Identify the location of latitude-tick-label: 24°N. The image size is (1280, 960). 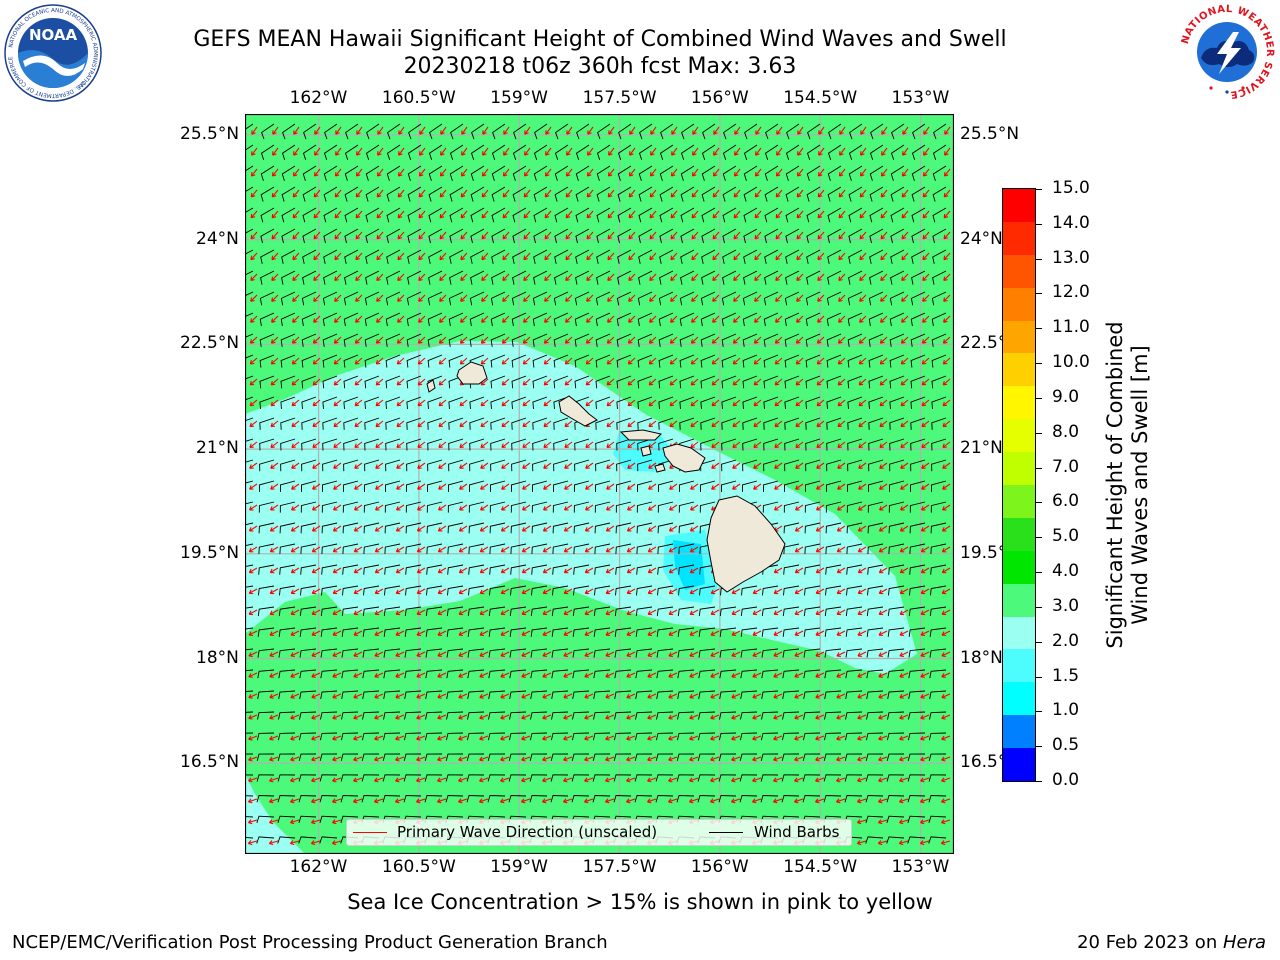
(217, 238).